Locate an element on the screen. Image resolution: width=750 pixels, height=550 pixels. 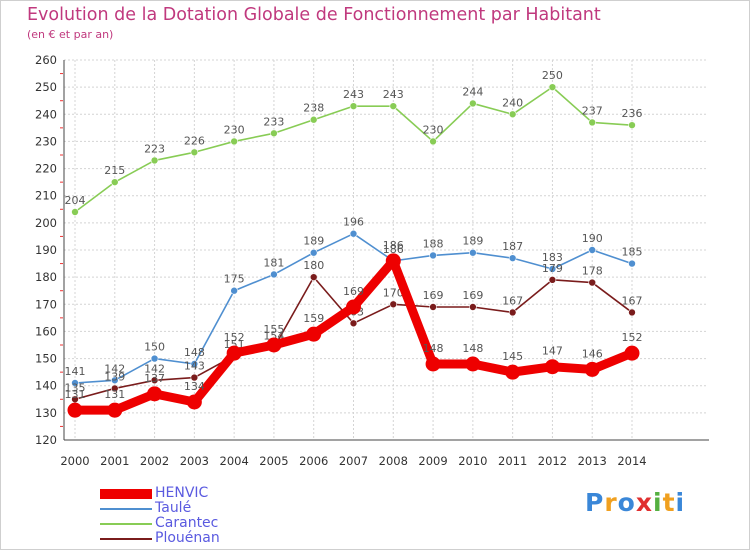
point-taule-2009 is located at coordinates (433, 255).